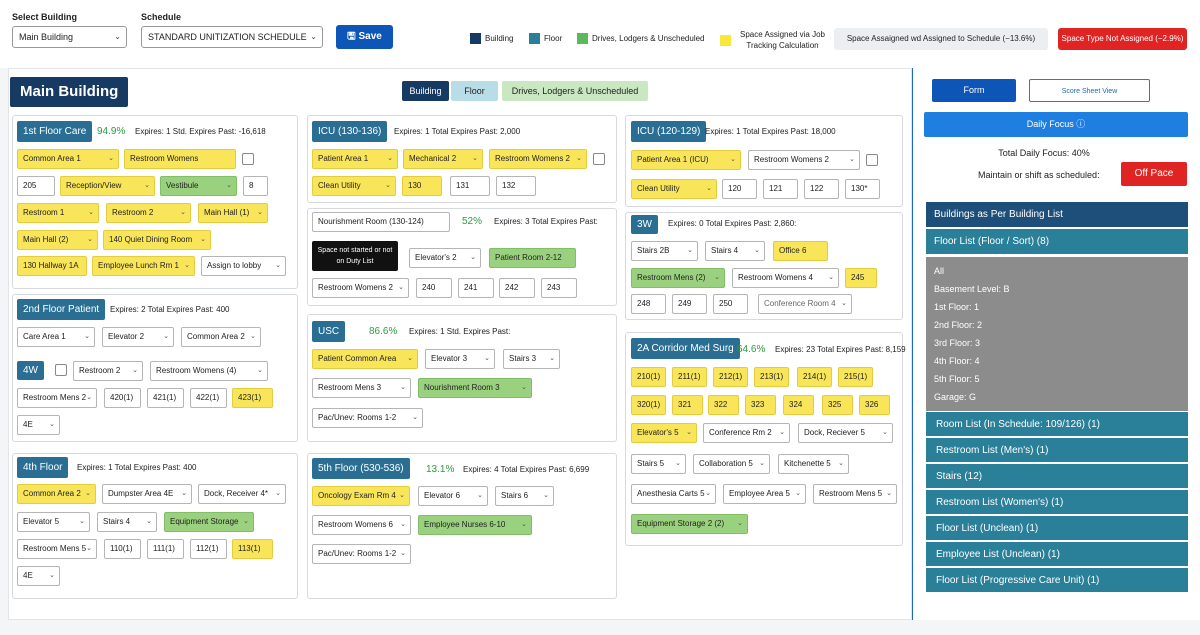 The image size is (1200, 635). I want to click on space-chip: Collaboration 5 ⌄, so click(731, 464).